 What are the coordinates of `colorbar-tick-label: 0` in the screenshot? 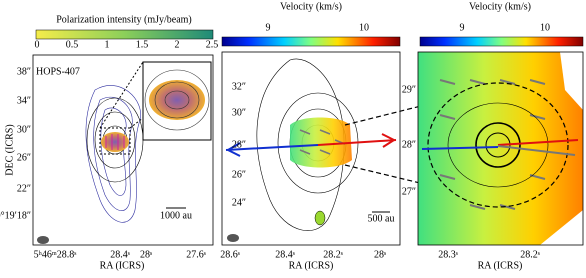 It's located at (37, 44).